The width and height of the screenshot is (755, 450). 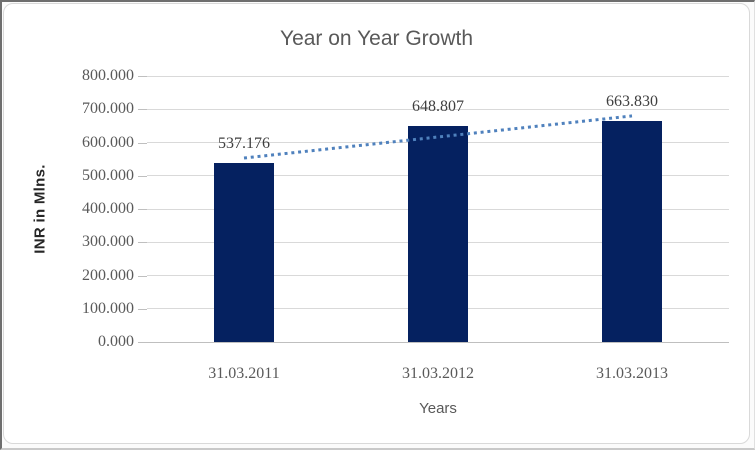 What do you see at coordinates (108, 75) in the screenshot?
I see `y-tick-label: 800.000` at bounding box center [108, 75].